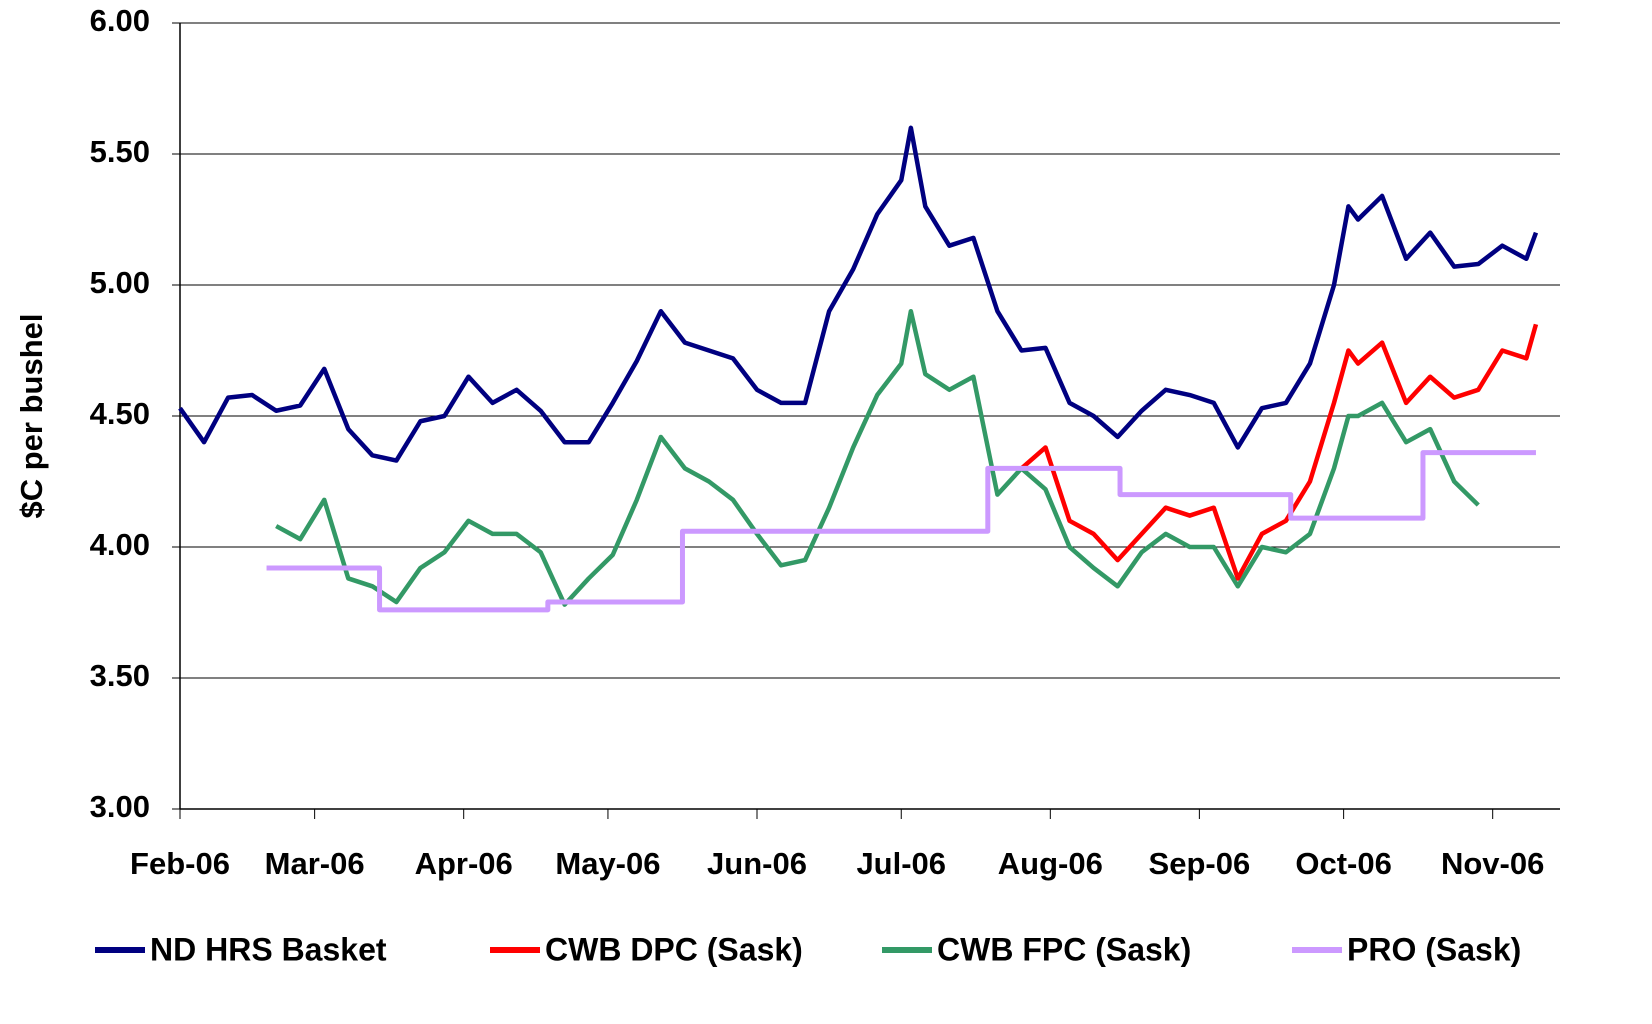  What do you see at coordinates (120, 675) in the screenshot?
I see `y-tick-label: 3.50` at bounding box center [120, 675].